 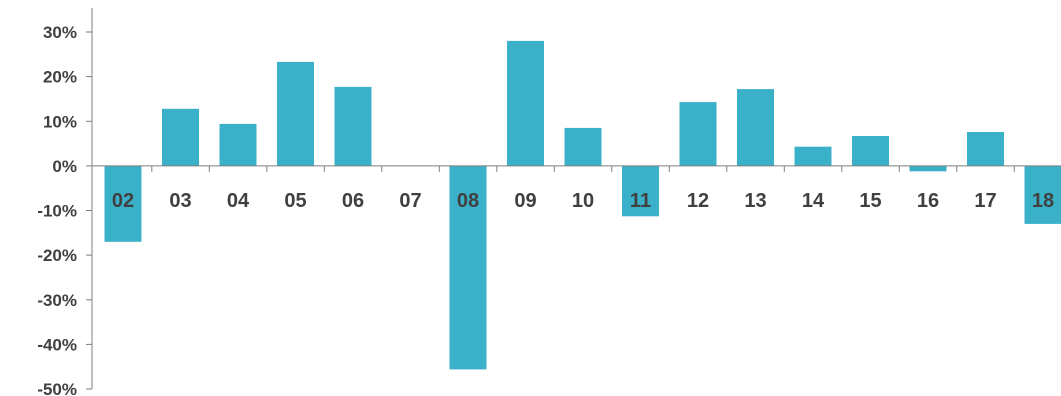 I want to click on x-tick-label-02: 02, so click(x=123, y=201).